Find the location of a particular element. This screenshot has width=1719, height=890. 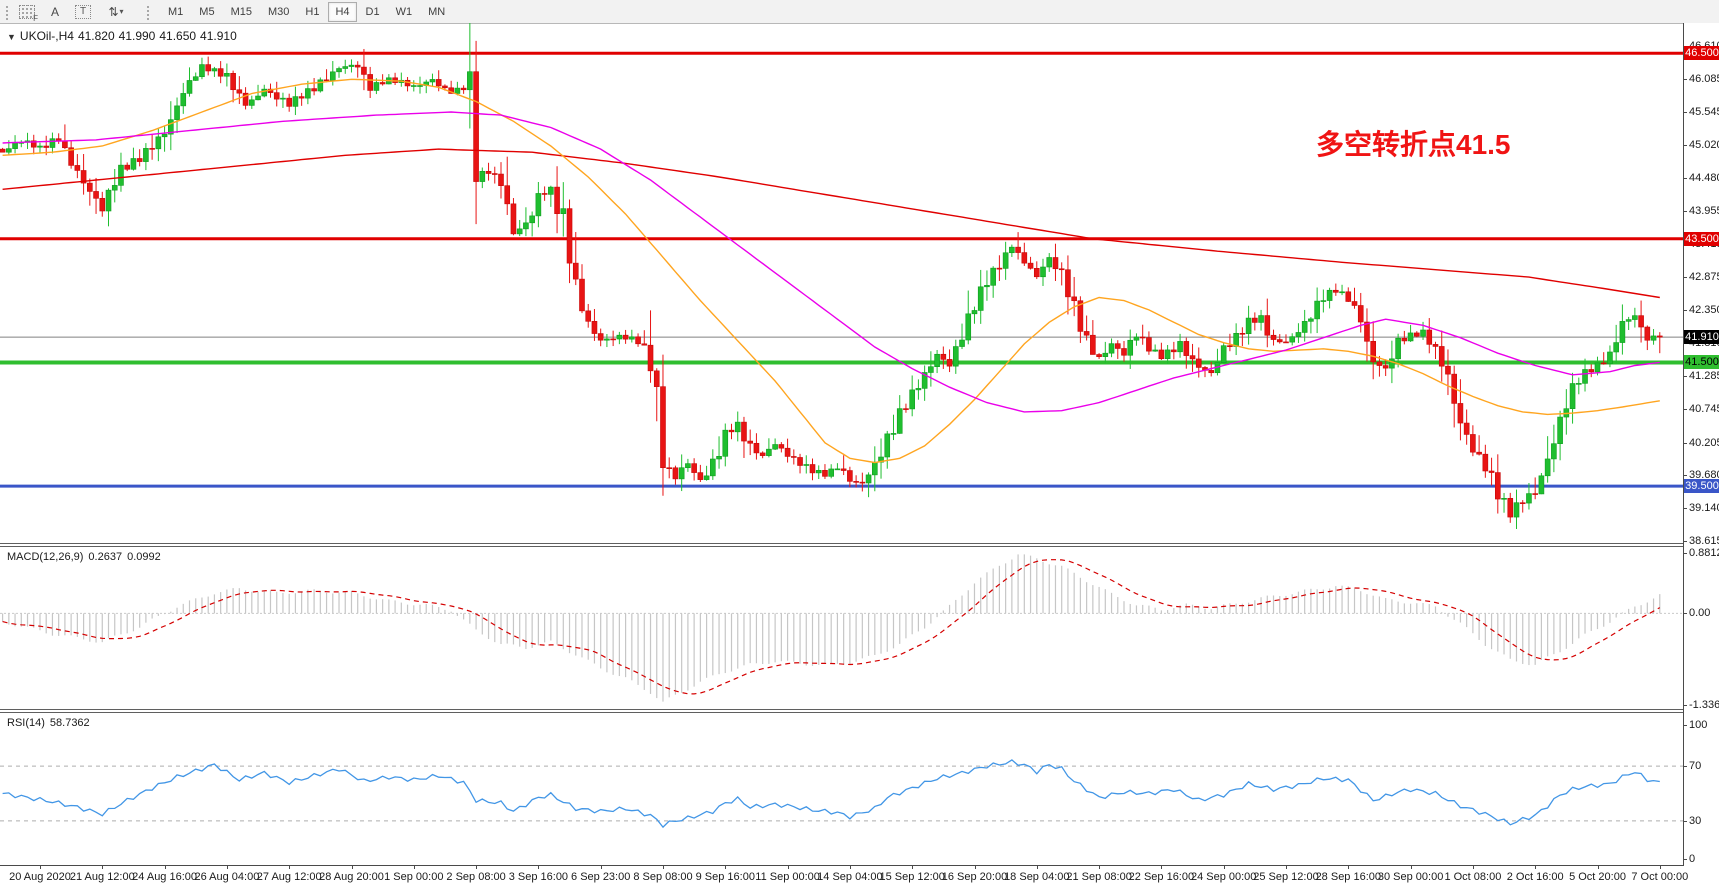

price-tick: 41.285 is located at coordinates (1704, 375).